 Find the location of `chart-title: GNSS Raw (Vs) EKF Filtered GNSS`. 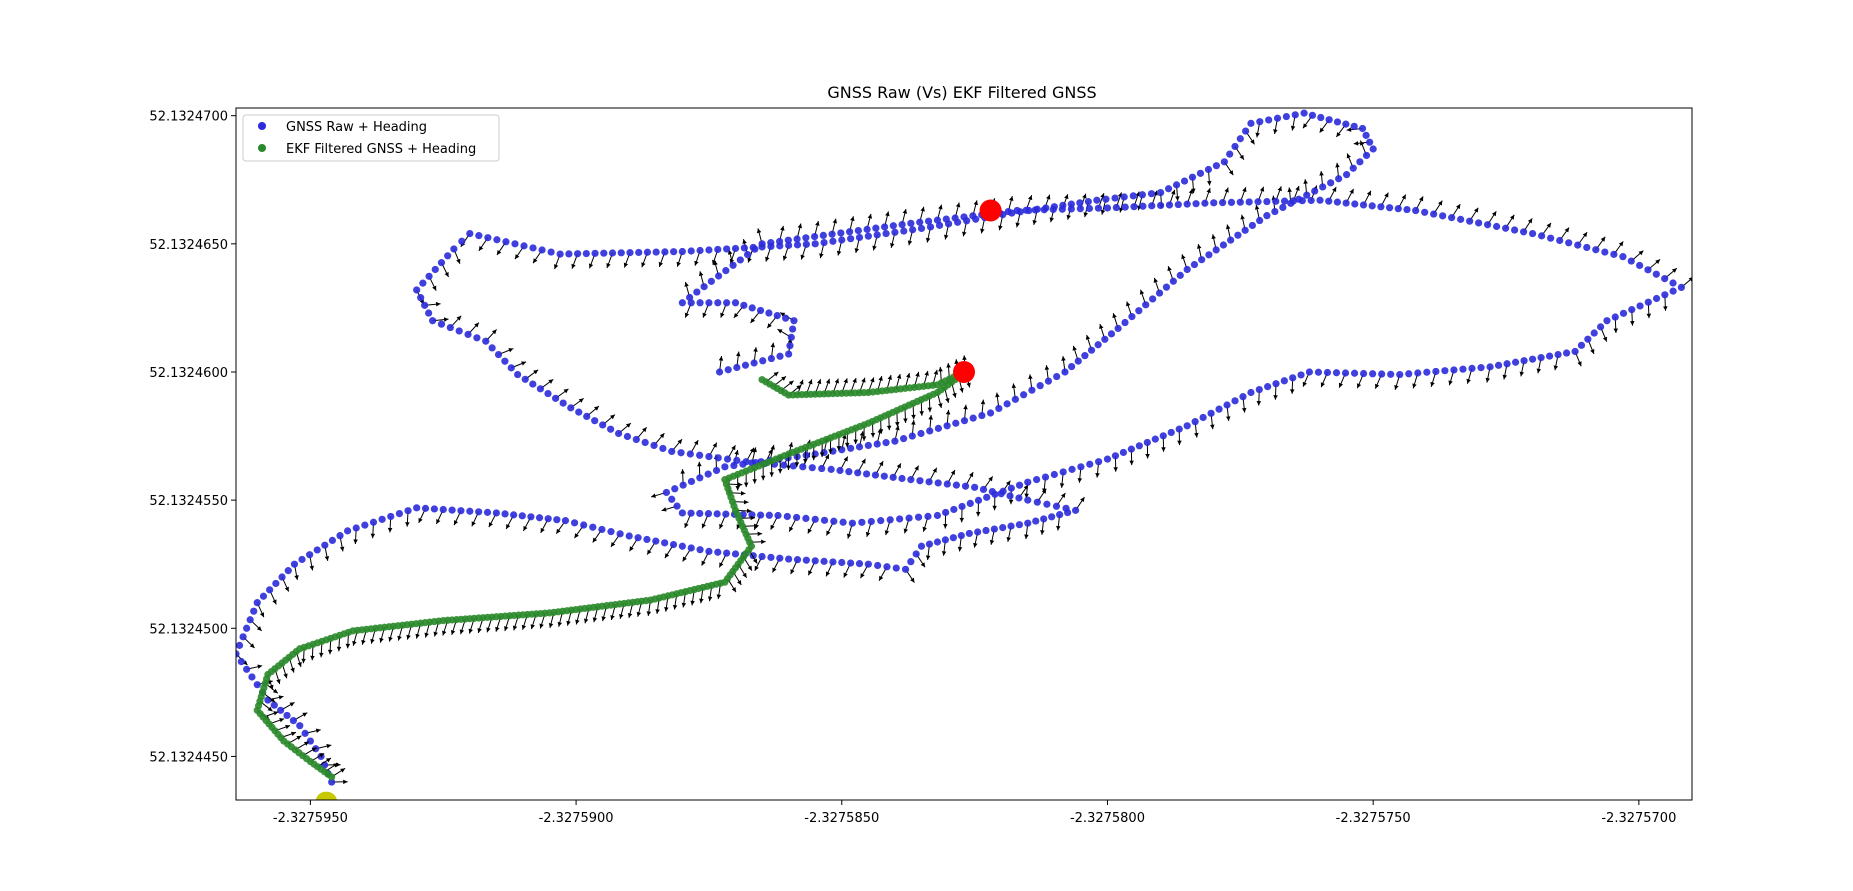

chart-title: GNSS Raw (Vs) EKF Filtered GNSS is located at coordinates (961, 92).